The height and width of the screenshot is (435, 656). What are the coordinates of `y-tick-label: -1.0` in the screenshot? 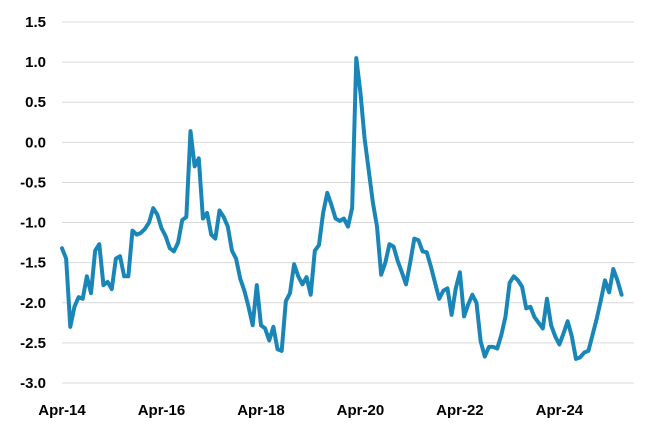 It's located at (33, 223).